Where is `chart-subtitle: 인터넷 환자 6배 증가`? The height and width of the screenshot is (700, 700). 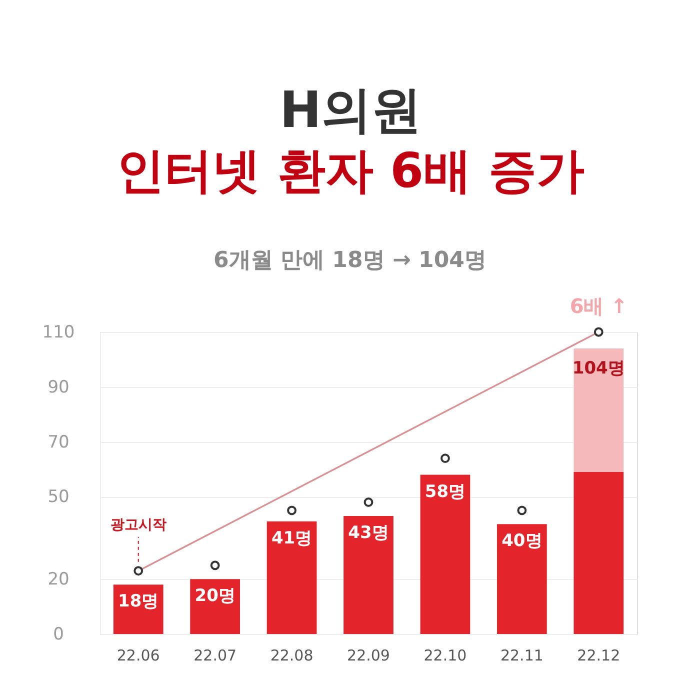
chart-subtitle: 인터넷 환자 6배 증가 is located at coordinates (350, 171).